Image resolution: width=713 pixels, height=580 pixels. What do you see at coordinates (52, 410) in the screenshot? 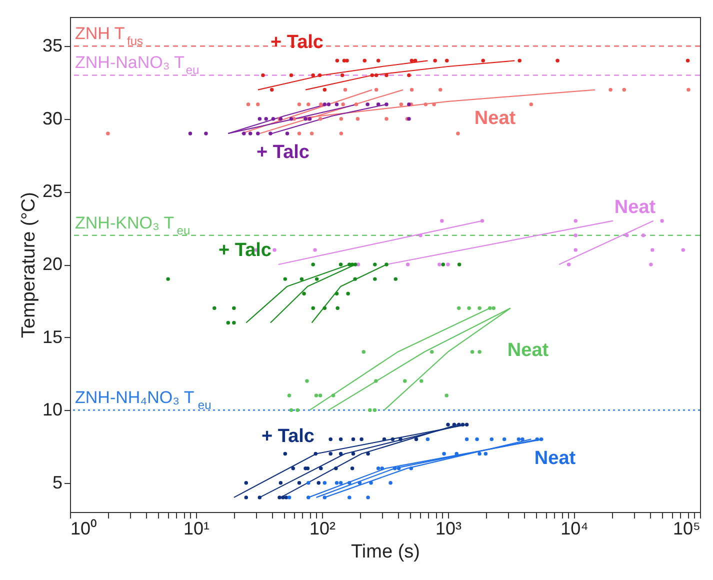
I see `y-tick-label: 10` at bounding box center [52, 410].